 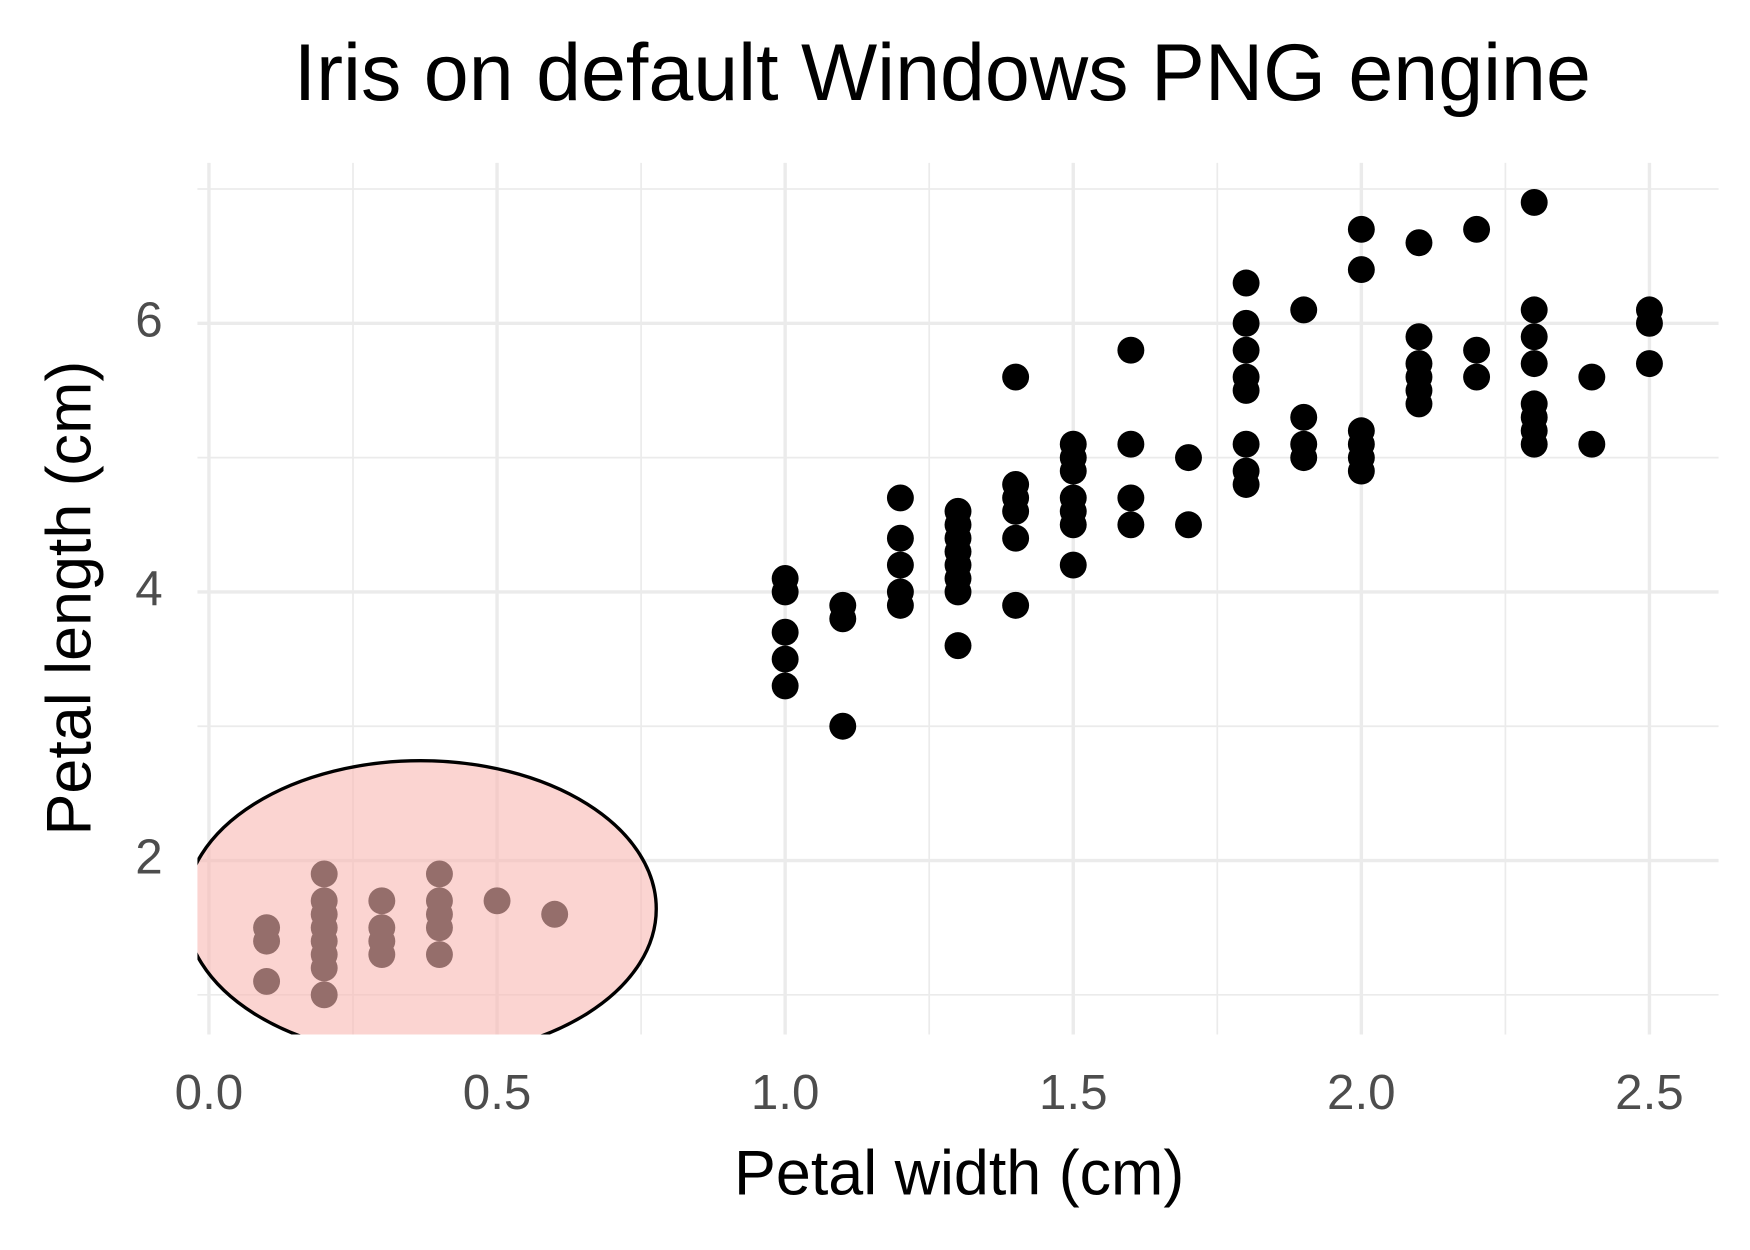 What do you see at coordinates (1361, 1092) in the screenshot?
I see `x-tick-label: 2.0` at bounding box center [1361, 1092].